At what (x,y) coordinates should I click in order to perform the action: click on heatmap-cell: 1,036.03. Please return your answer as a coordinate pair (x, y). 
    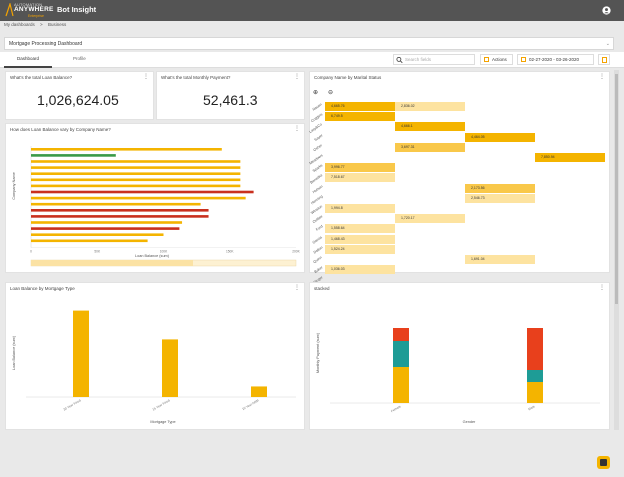
    Looking at the image, I should click on (360, 270).